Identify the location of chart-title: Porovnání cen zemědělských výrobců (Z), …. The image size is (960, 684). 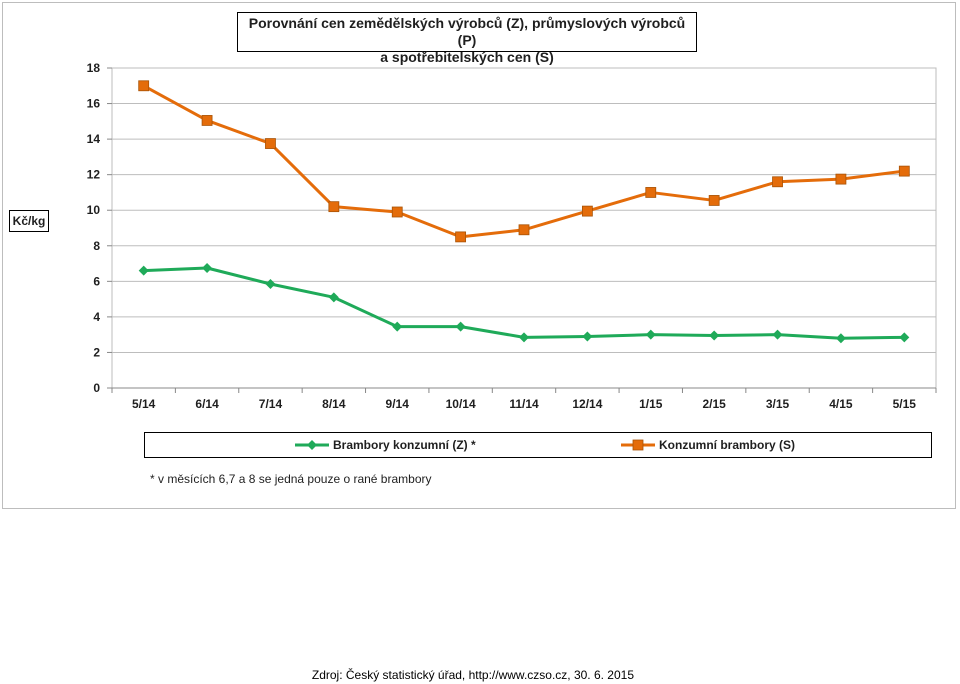
(467, 38).